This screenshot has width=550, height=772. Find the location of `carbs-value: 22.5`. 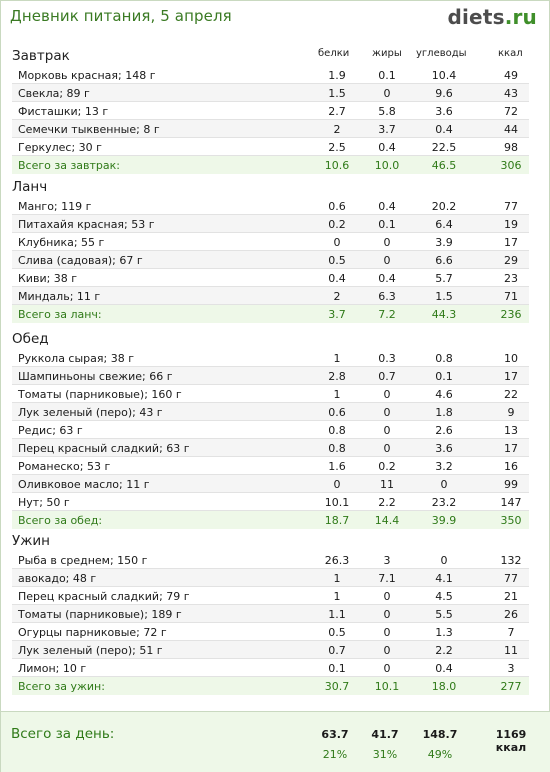

carbs-value: 22.5 is located at coordinates (444, 147).